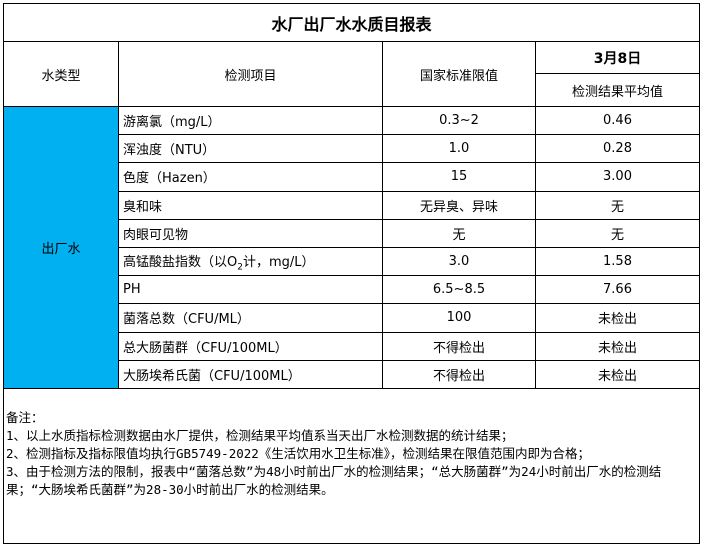 The height and width of the screenshot is (545, 701). Describe the element at coordinates (459, 120) in the screenshot. I see `standard-cell: 0.3~2` at that location.